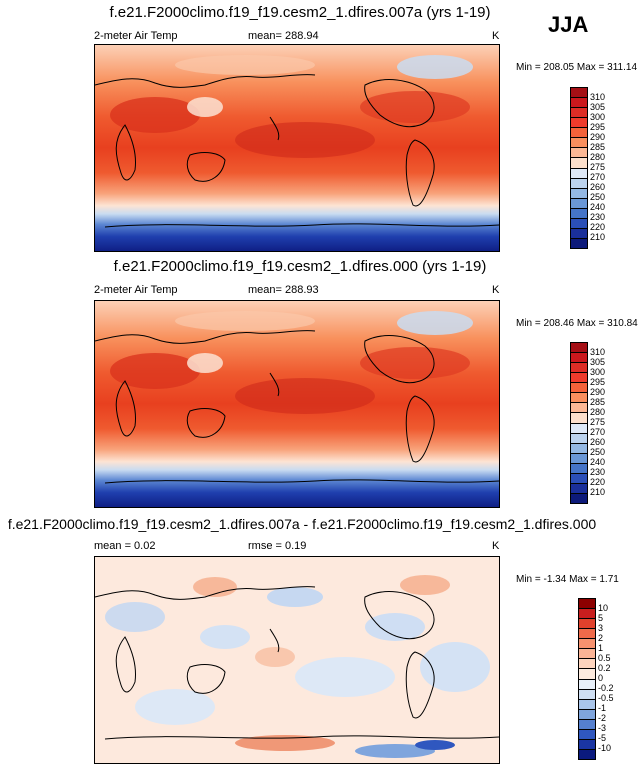 This screenshot has width=644, height=768. What do you see at coordinates (496, 36) in the screenshot?
I see `panel1-units-label: K` at bounding box center [496, 36].